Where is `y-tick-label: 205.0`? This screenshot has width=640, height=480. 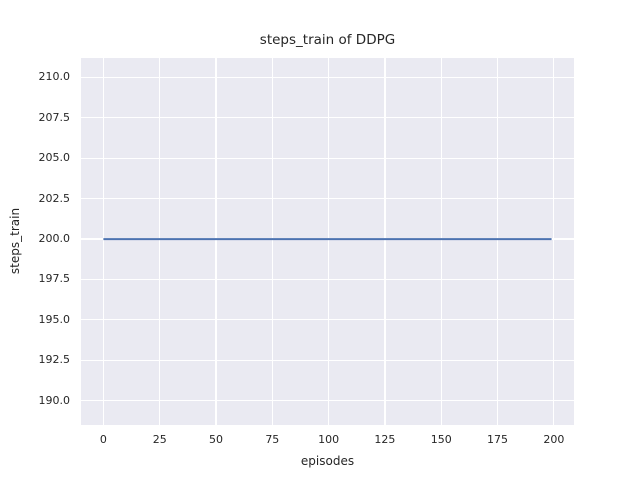 y-tick-label: 205.0 is located at coordinates (54, 158).